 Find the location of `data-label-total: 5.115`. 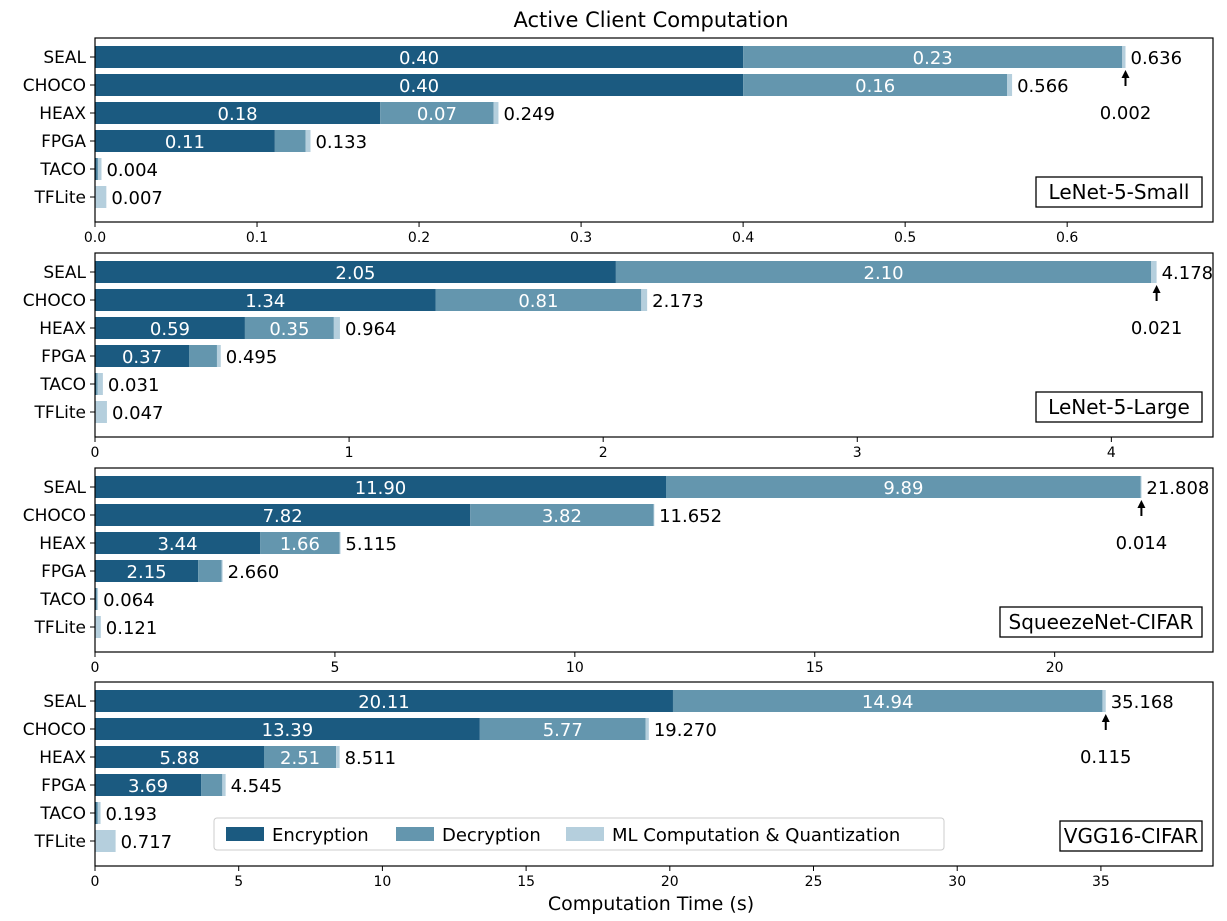

data-label-total: 5.115 is located at coordinates (371, 544).